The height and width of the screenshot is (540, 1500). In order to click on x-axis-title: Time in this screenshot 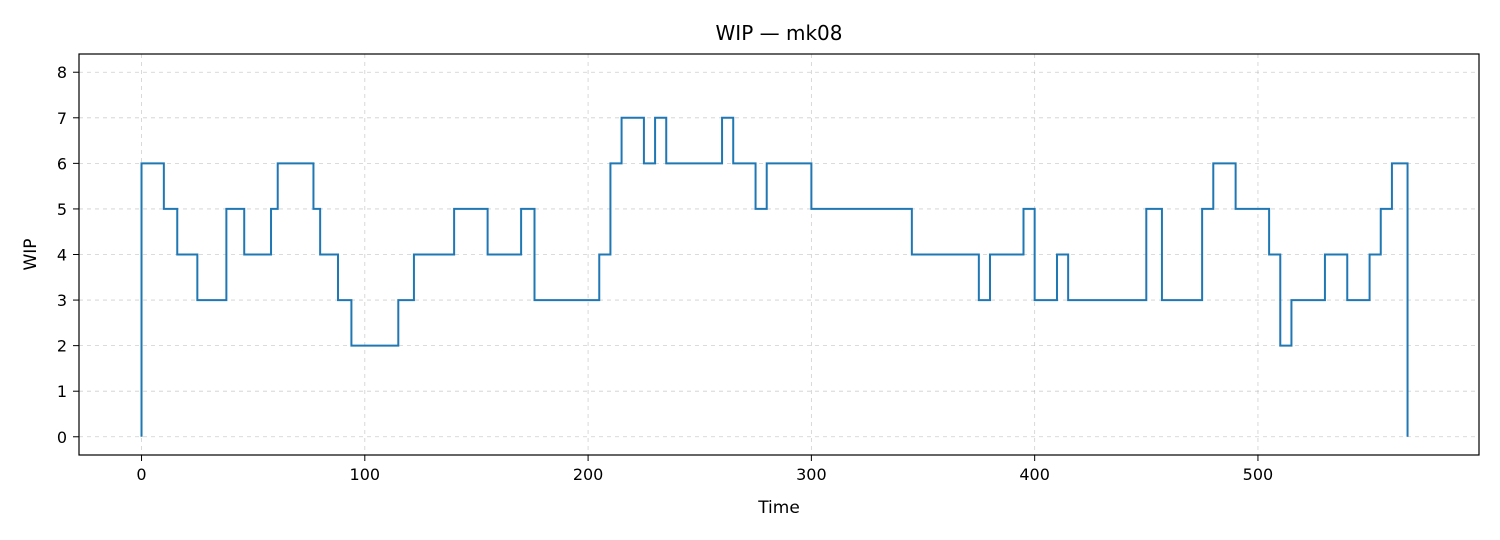, I will do `click(778, 508)`.